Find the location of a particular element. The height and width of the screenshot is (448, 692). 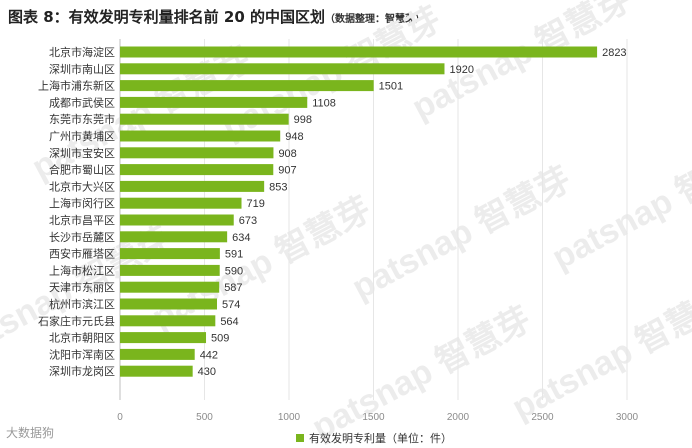

value-label: 907 is located at coordinates (287, 171).